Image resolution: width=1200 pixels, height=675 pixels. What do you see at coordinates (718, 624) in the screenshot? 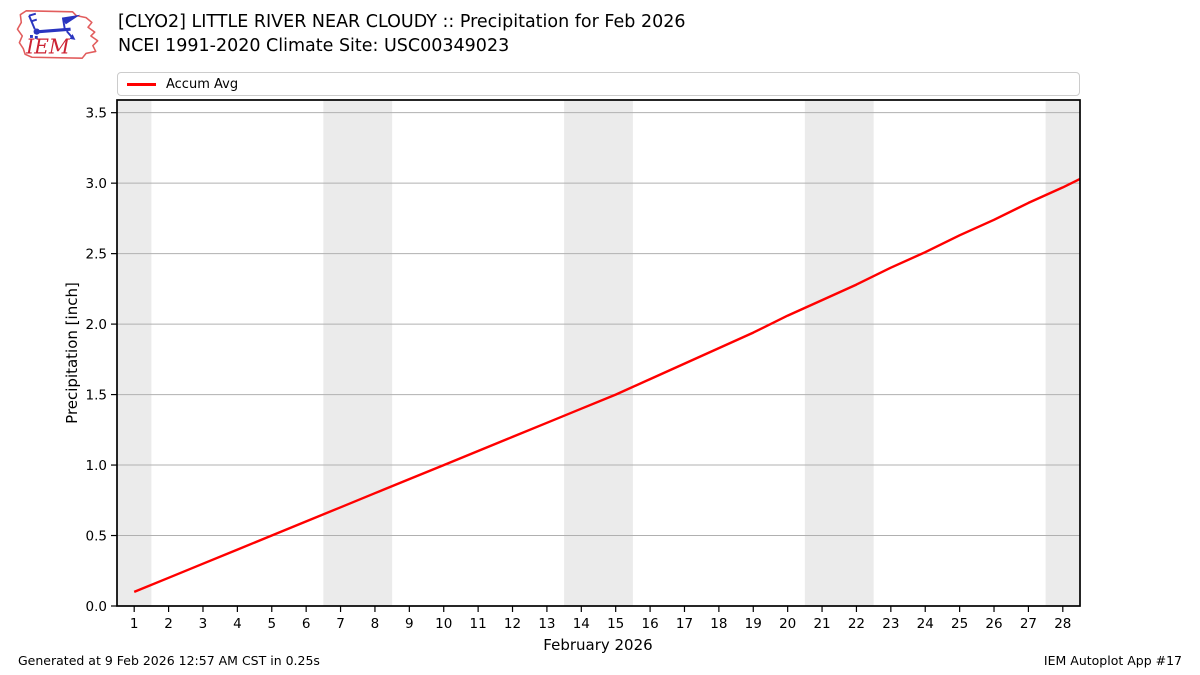
I see `x-tick-label: 18` at bounding box center [718, 624].